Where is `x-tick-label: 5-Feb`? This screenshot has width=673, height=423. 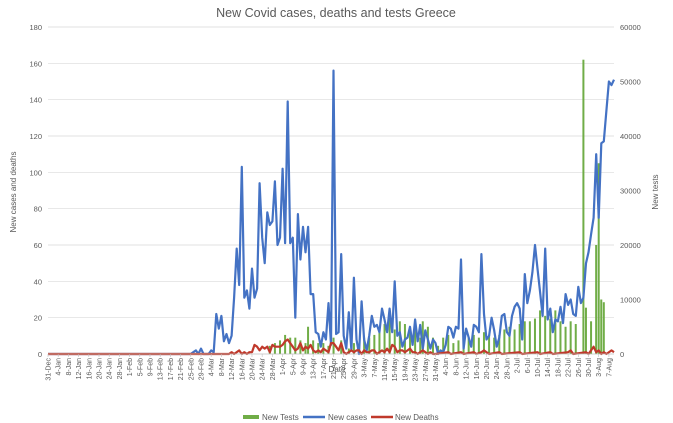 x-tick-label: 5-Feb is located at coordinates (140, 367).